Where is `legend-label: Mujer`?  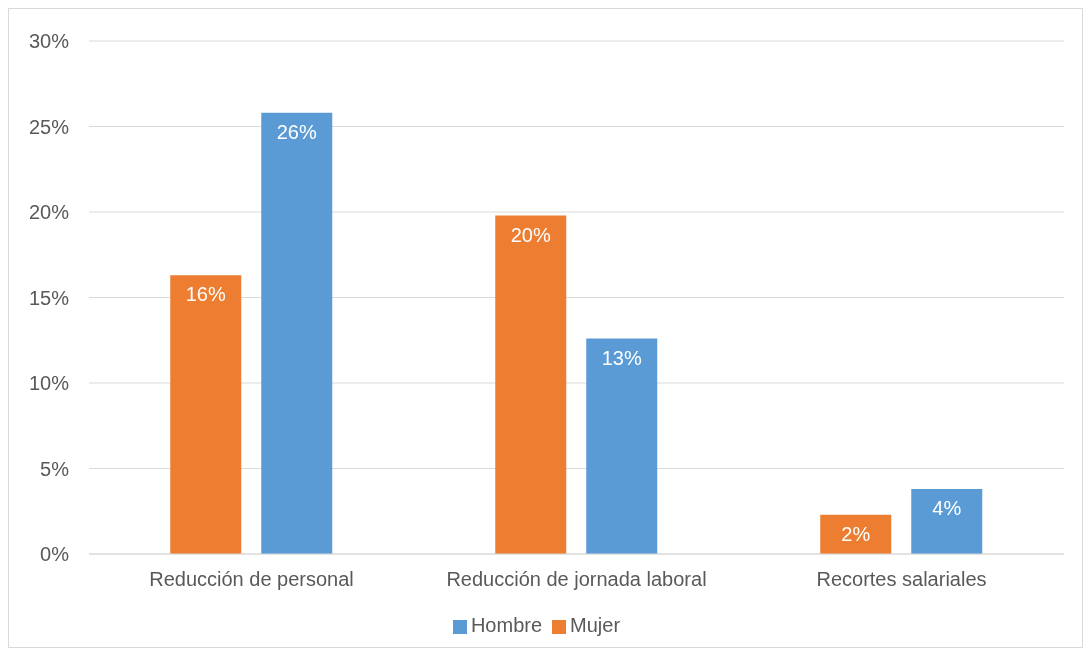 legend-label: Mujer is located at coordinates (595, 625).